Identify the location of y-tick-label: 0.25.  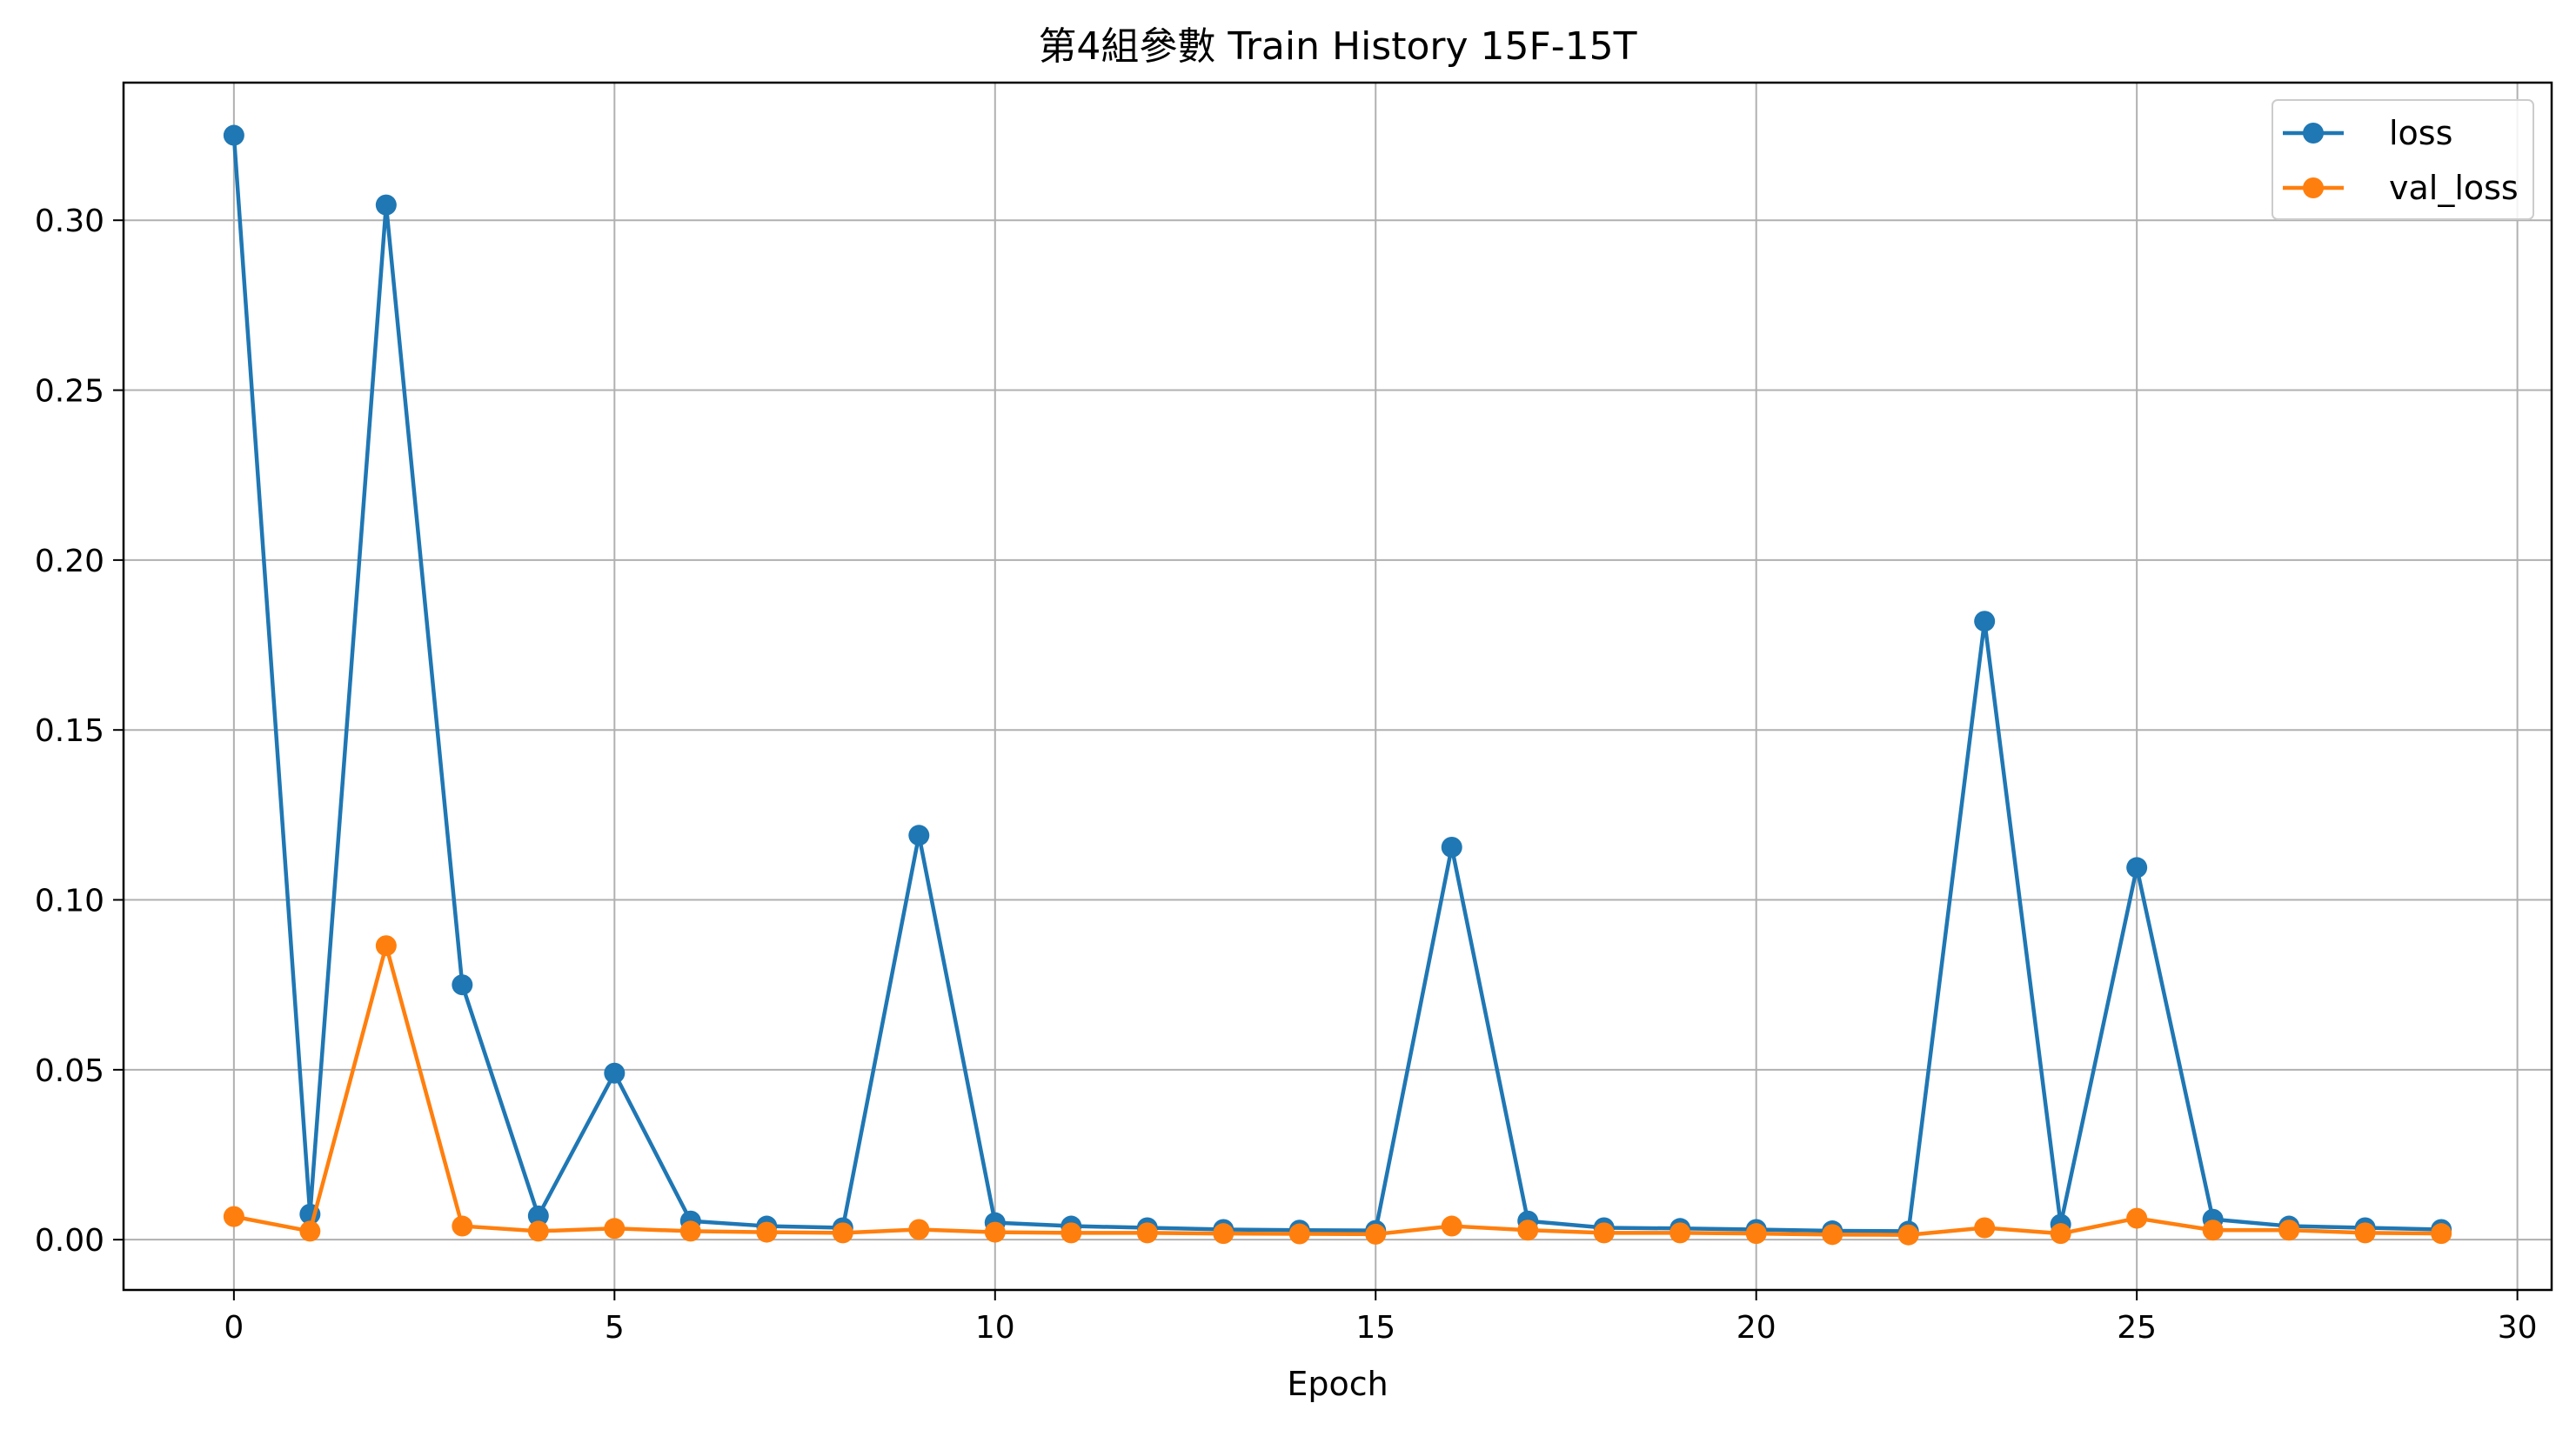
(69, 392).